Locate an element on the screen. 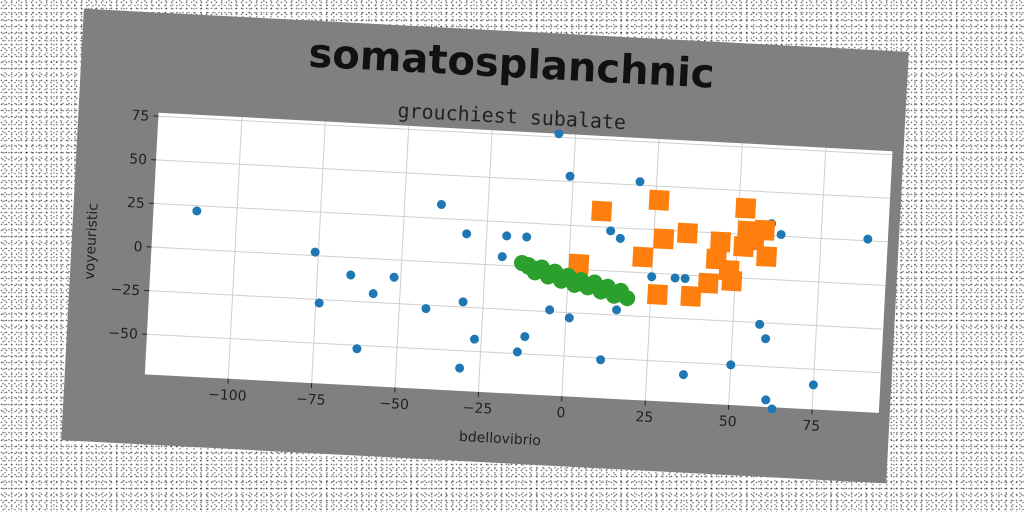 Image resolution: width=1024 pixels, height=512 pixels. x-tick-label: −25 is located at coordinates (477, 409).